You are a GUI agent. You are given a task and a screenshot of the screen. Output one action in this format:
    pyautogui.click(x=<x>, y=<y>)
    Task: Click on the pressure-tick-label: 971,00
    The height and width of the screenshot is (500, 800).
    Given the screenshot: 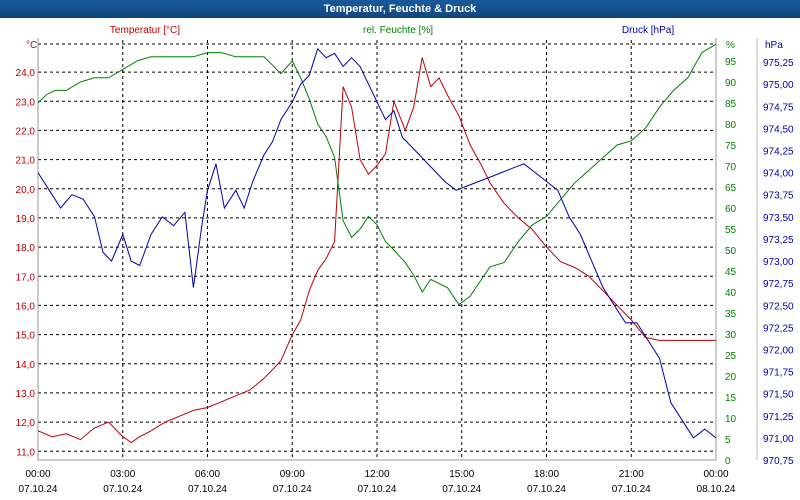 What is the action you would take?
    pyautogui.click(x=778, y=439)
    